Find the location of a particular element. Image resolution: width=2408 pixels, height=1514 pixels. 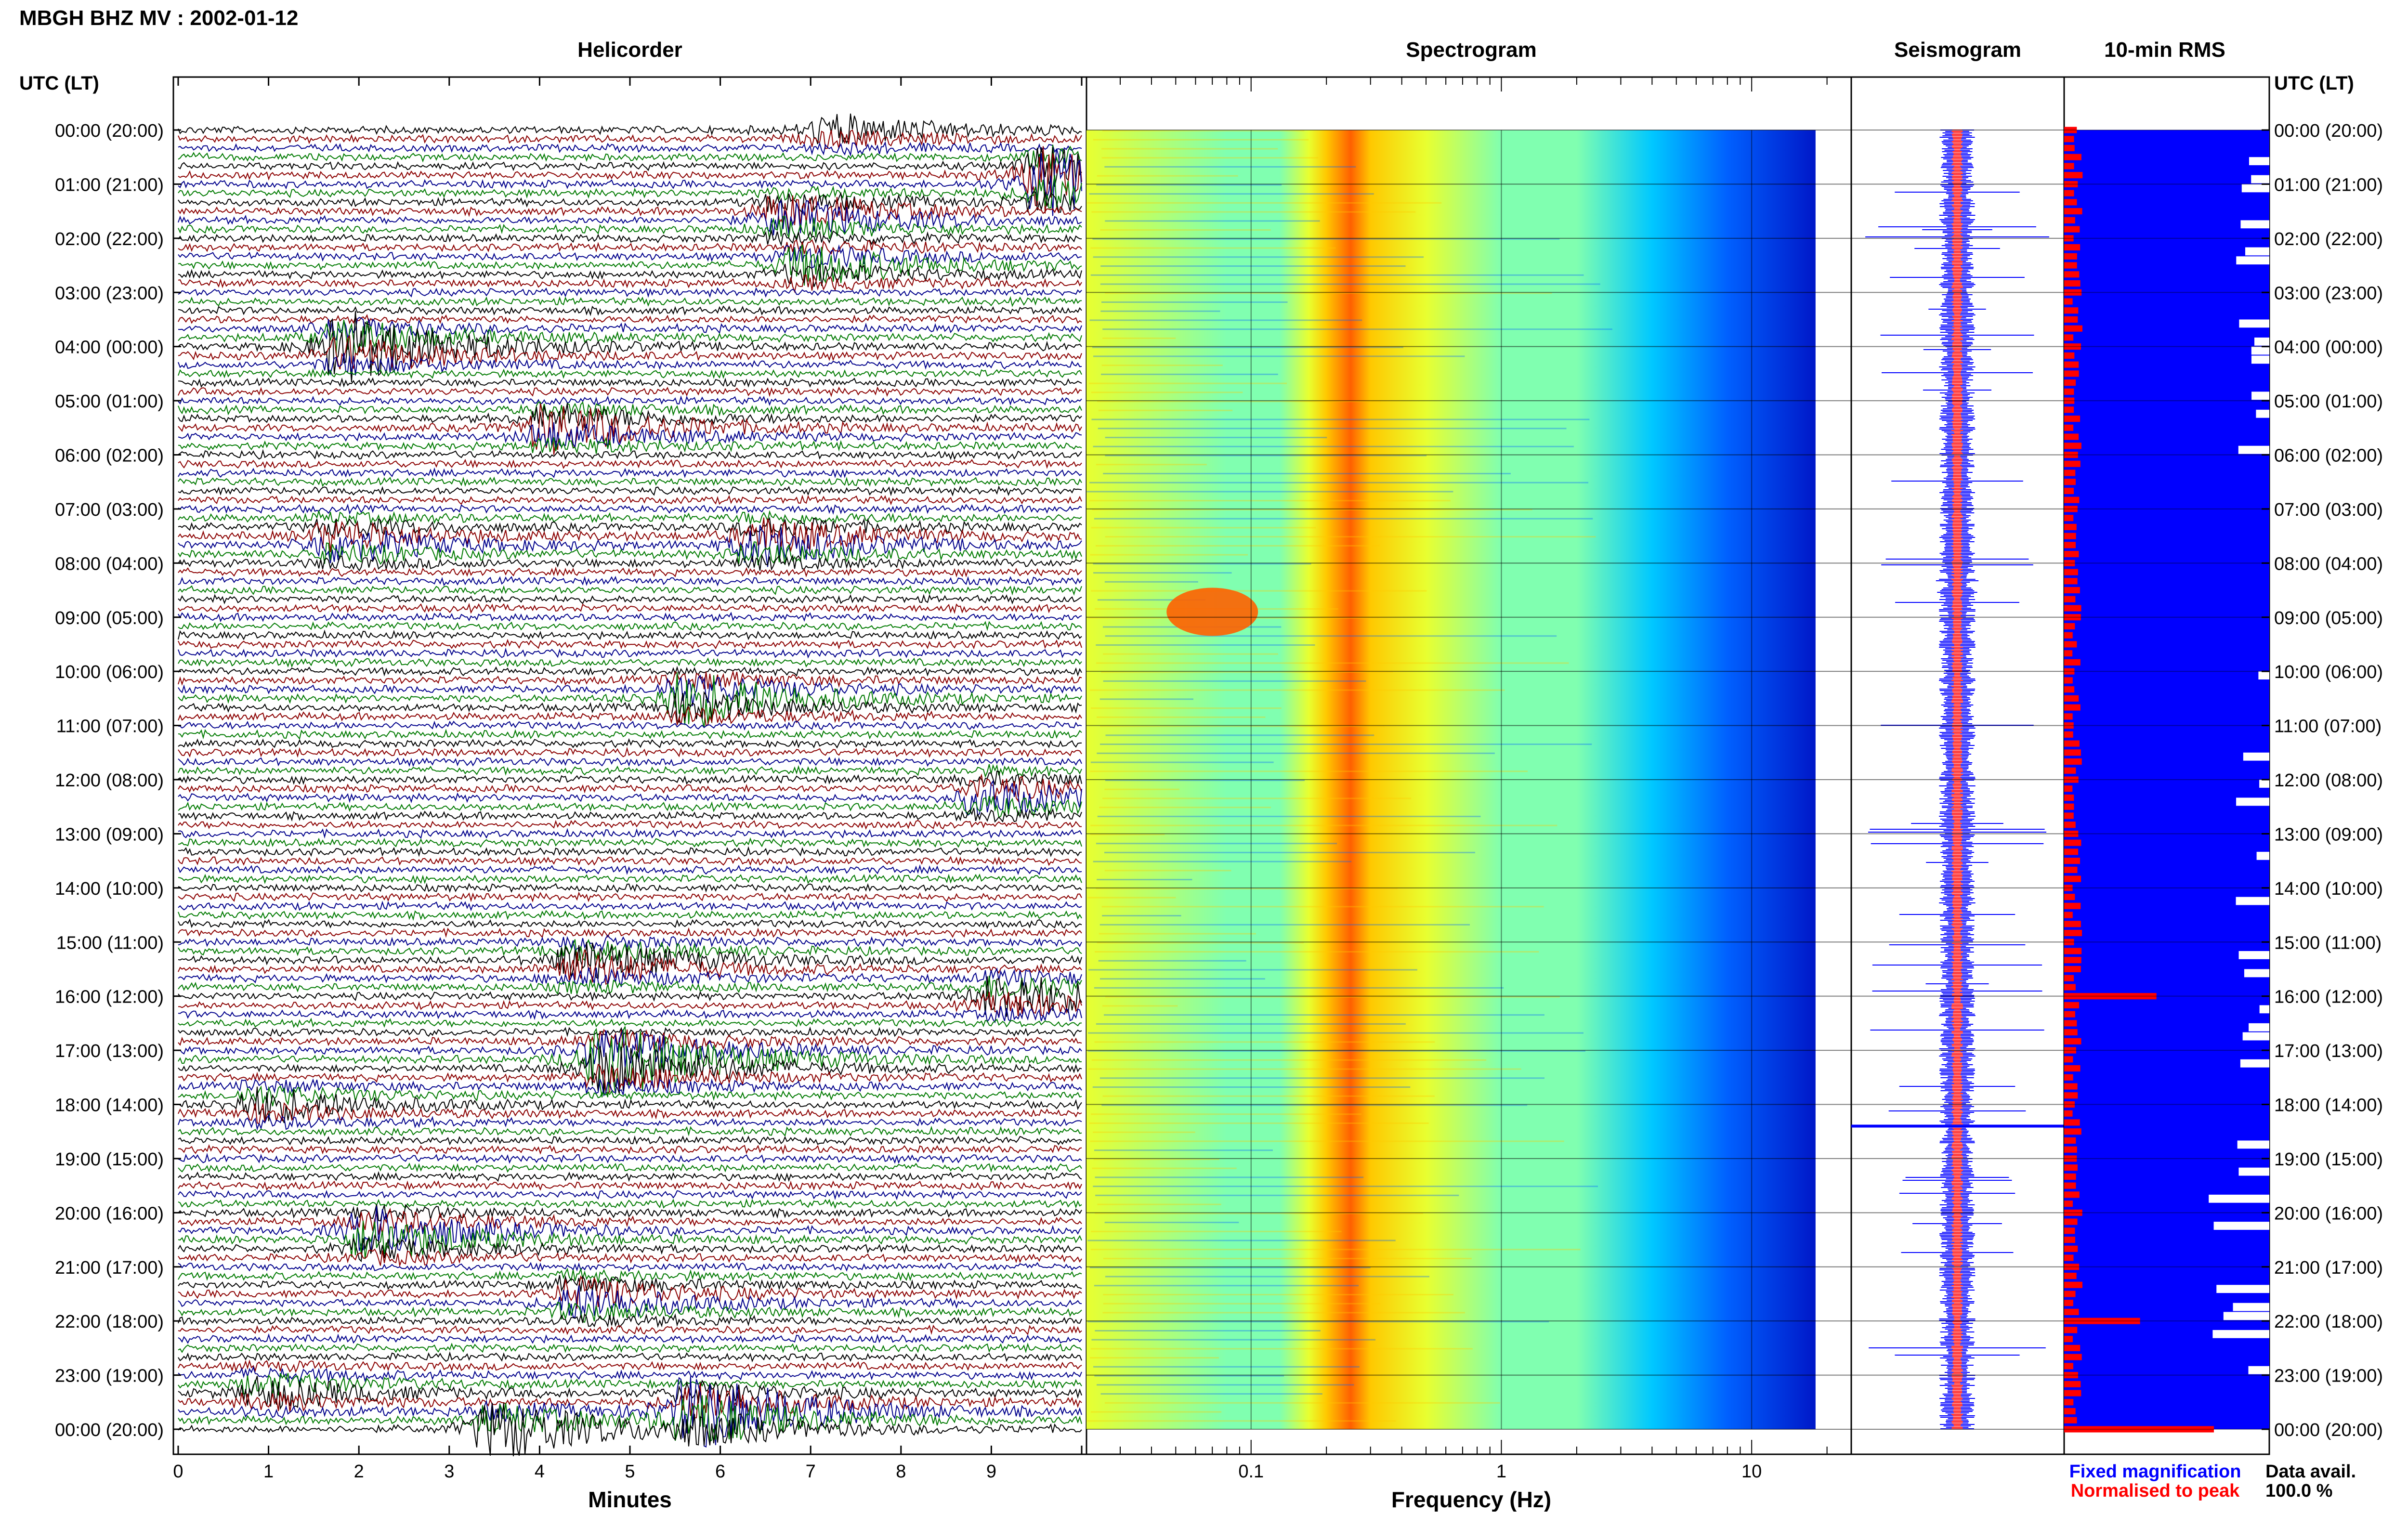

time-tick-label-right: 01:00 (21:00) is located at coordinates (2328, 185).